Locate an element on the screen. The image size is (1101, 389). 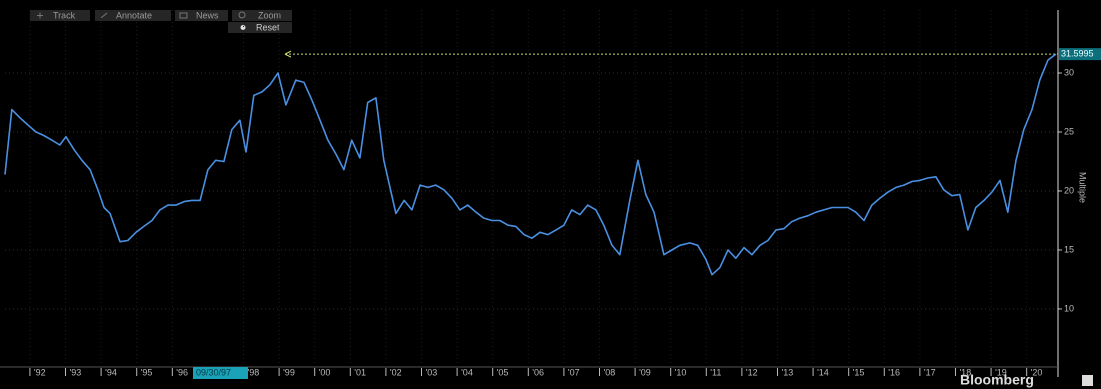
y-tick-label: 30 is located at coordinates (1069, 72).